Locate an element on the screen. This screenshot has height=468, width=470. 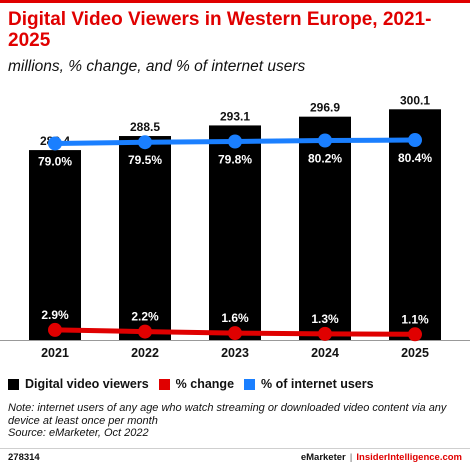
x-tick-label-2021: 2021 is located at coordinates (55, 353).